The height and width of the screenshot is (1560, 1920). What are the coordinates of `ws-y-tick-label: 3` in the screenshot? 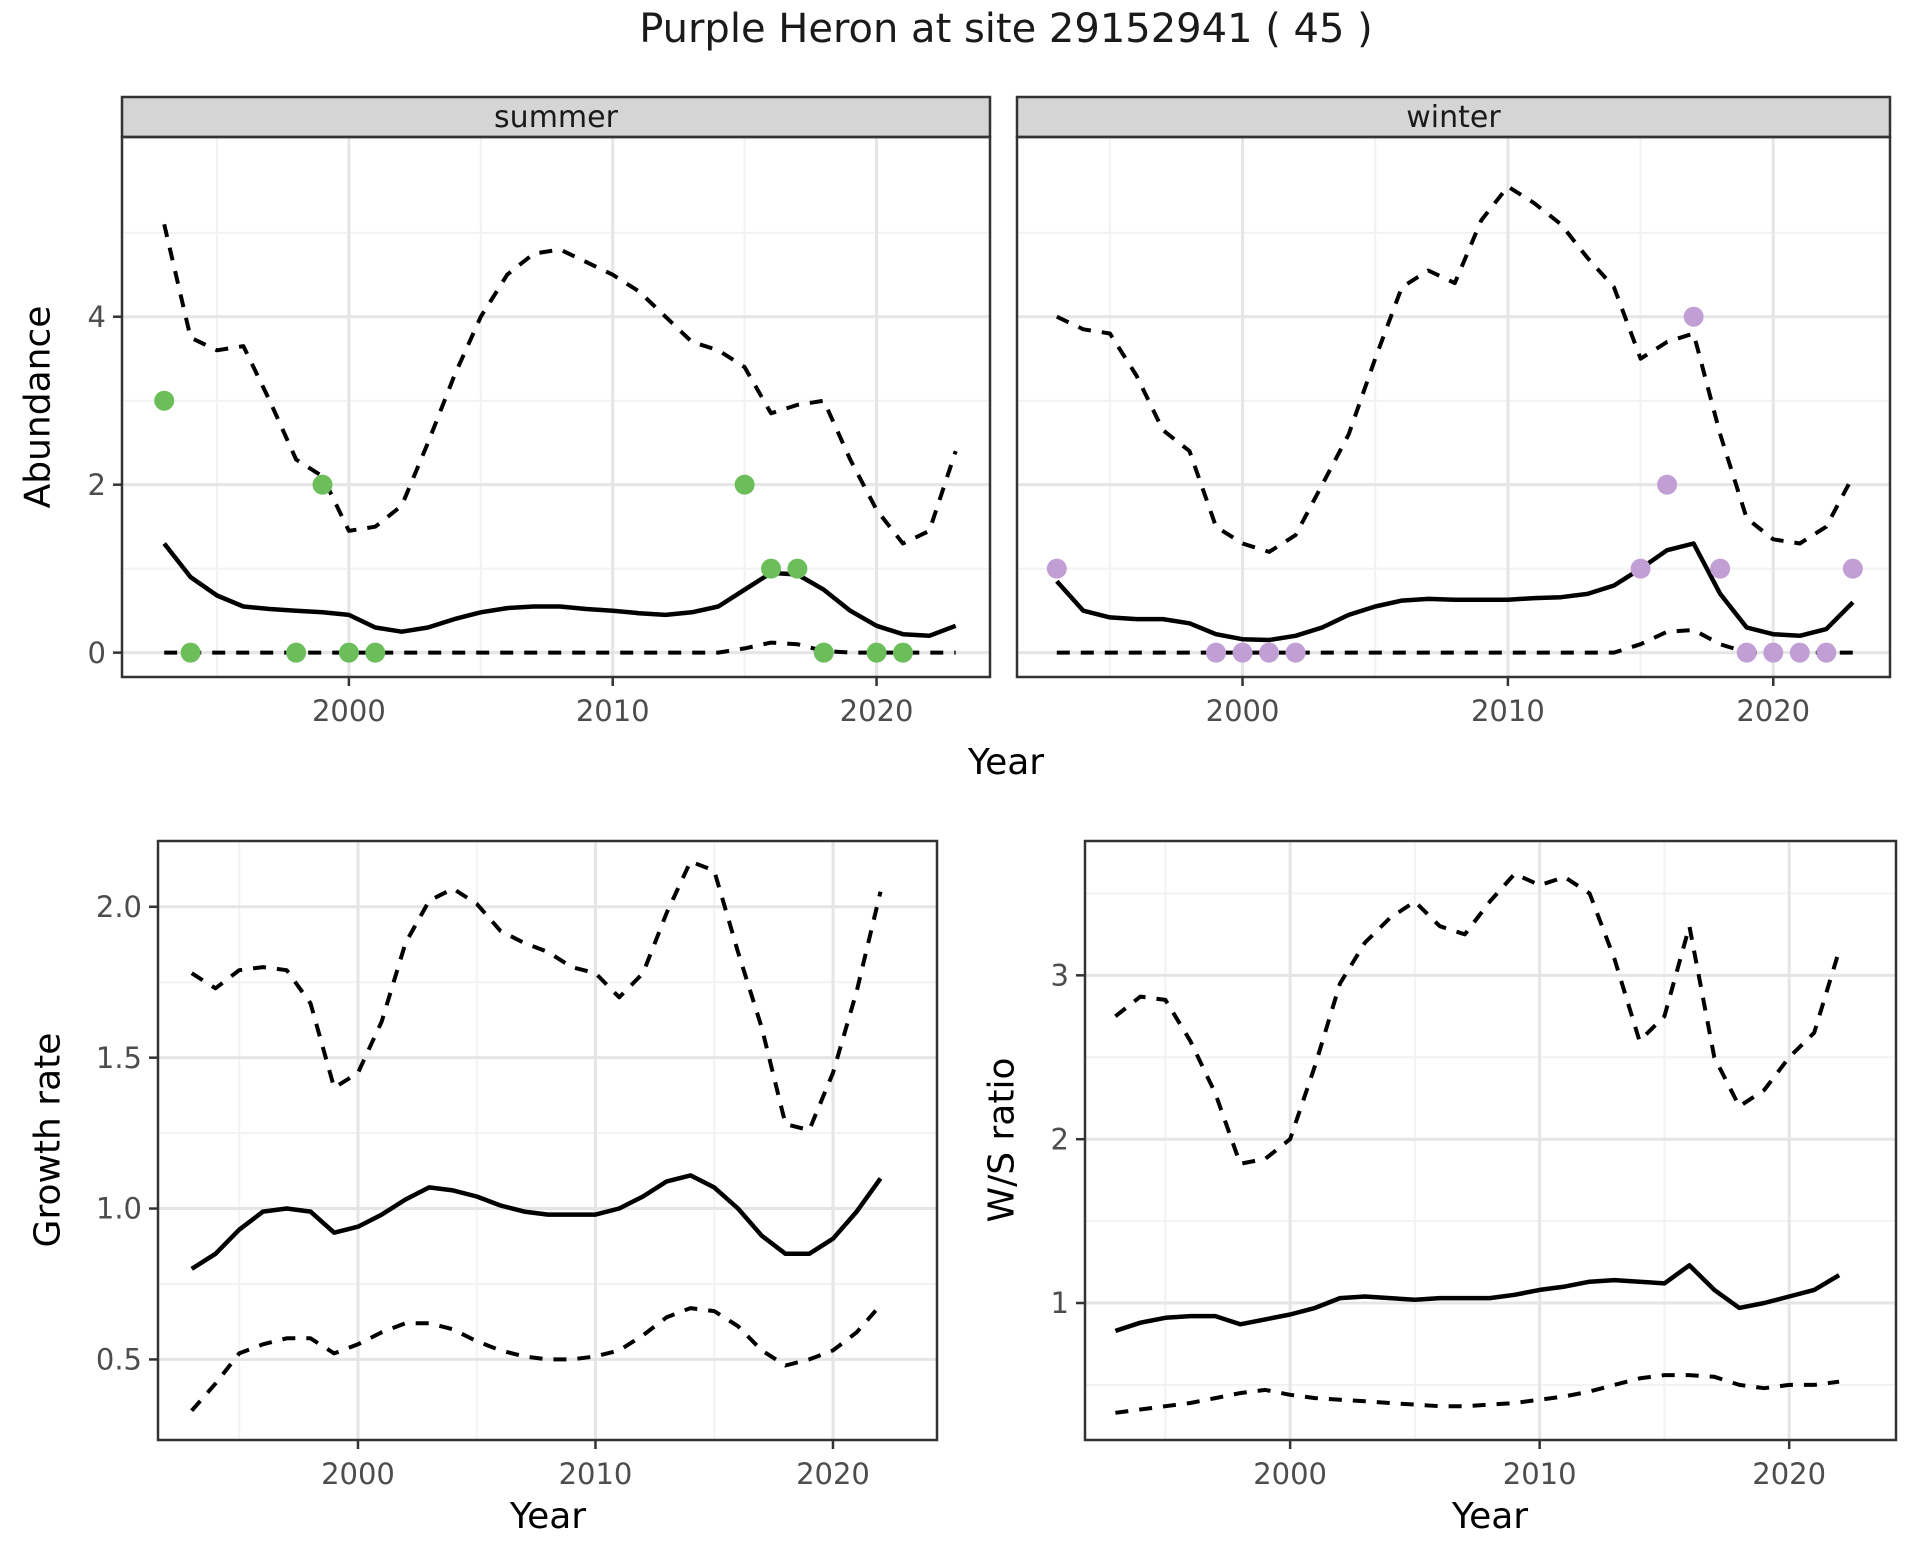 It's located at (1060, 975).